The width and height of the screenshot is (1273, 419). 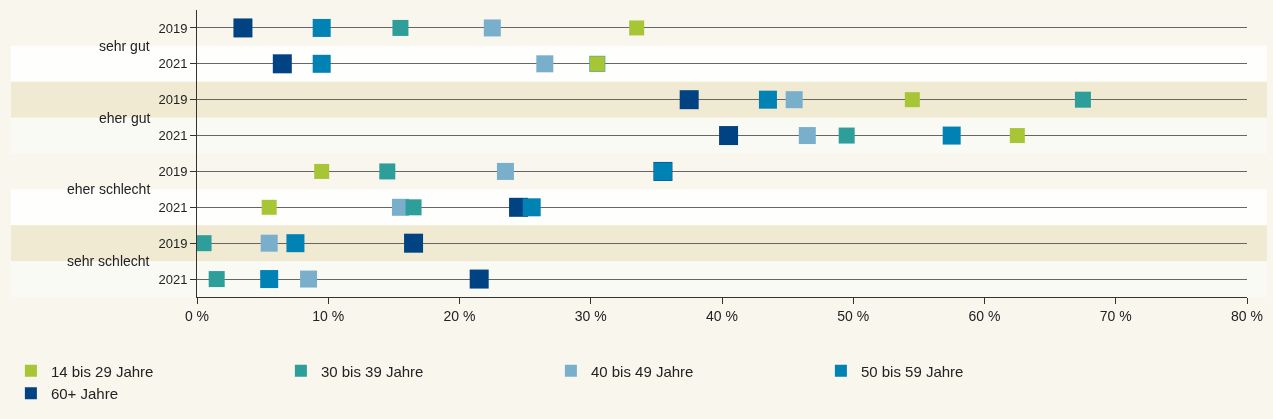 I want to click on legend-label: 40 bis 49 Jahre, so click(x=642, y=371).